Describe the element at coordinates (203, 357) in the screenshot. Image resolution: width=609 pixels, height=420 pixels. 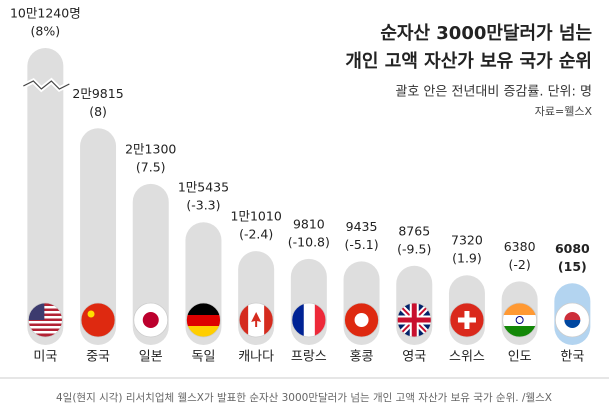
I see `category-label: 독일` at that location.